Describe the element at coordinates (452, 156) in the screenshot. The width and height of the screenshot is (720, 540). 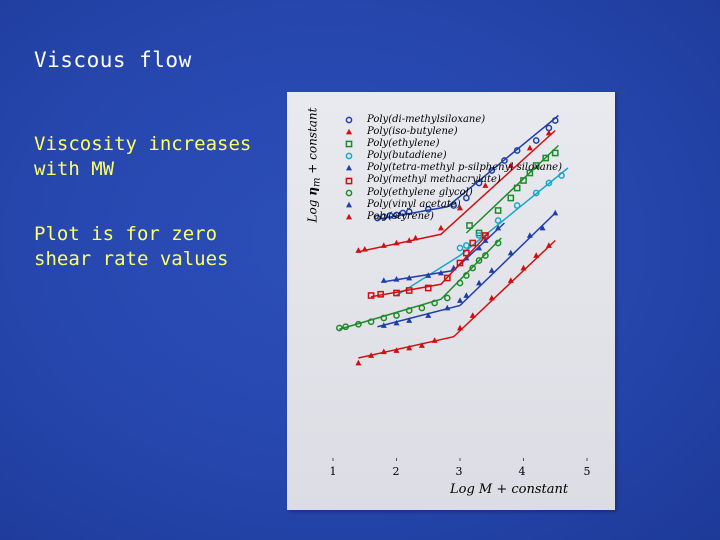
I see `legend-entry: Poly(butadiene)` at that location.